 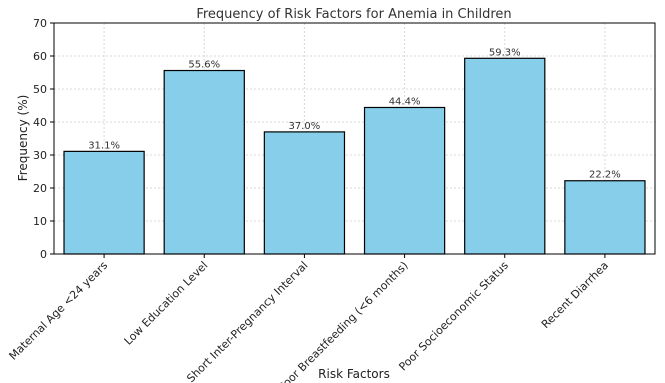 I want to click on y-tick-label: 20, so click(x=40, y=188).